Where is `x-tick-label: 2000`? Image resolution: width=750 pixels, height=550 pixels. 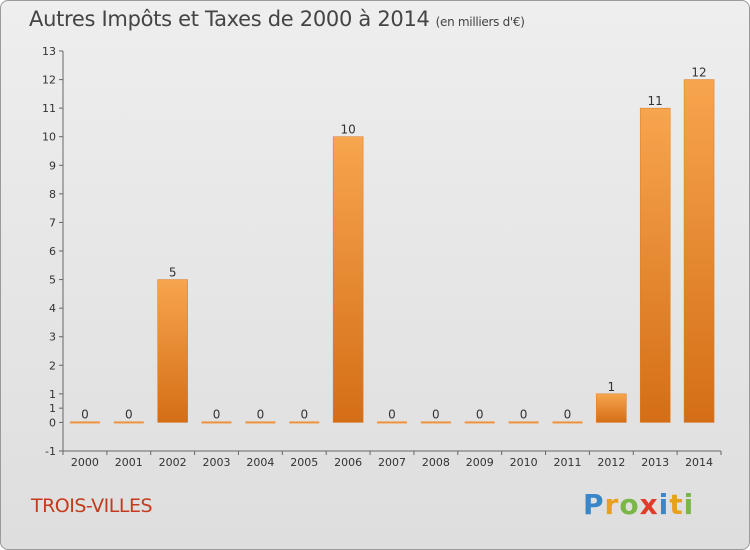 x-tick-label: 2000 is located at coordinates (85, 462).